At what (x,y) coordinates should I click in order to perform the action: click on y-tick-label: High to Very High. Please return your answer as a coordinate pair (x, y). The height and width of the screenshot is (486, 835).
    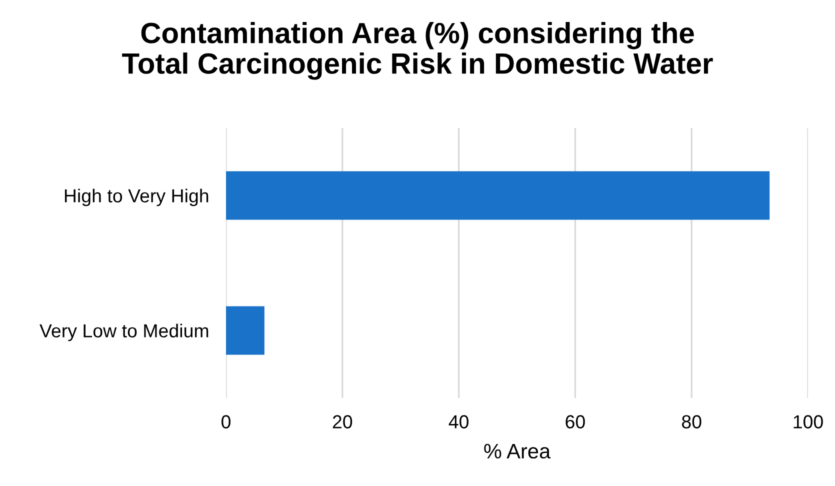
    Looking at the image, I should click on (136, 197).